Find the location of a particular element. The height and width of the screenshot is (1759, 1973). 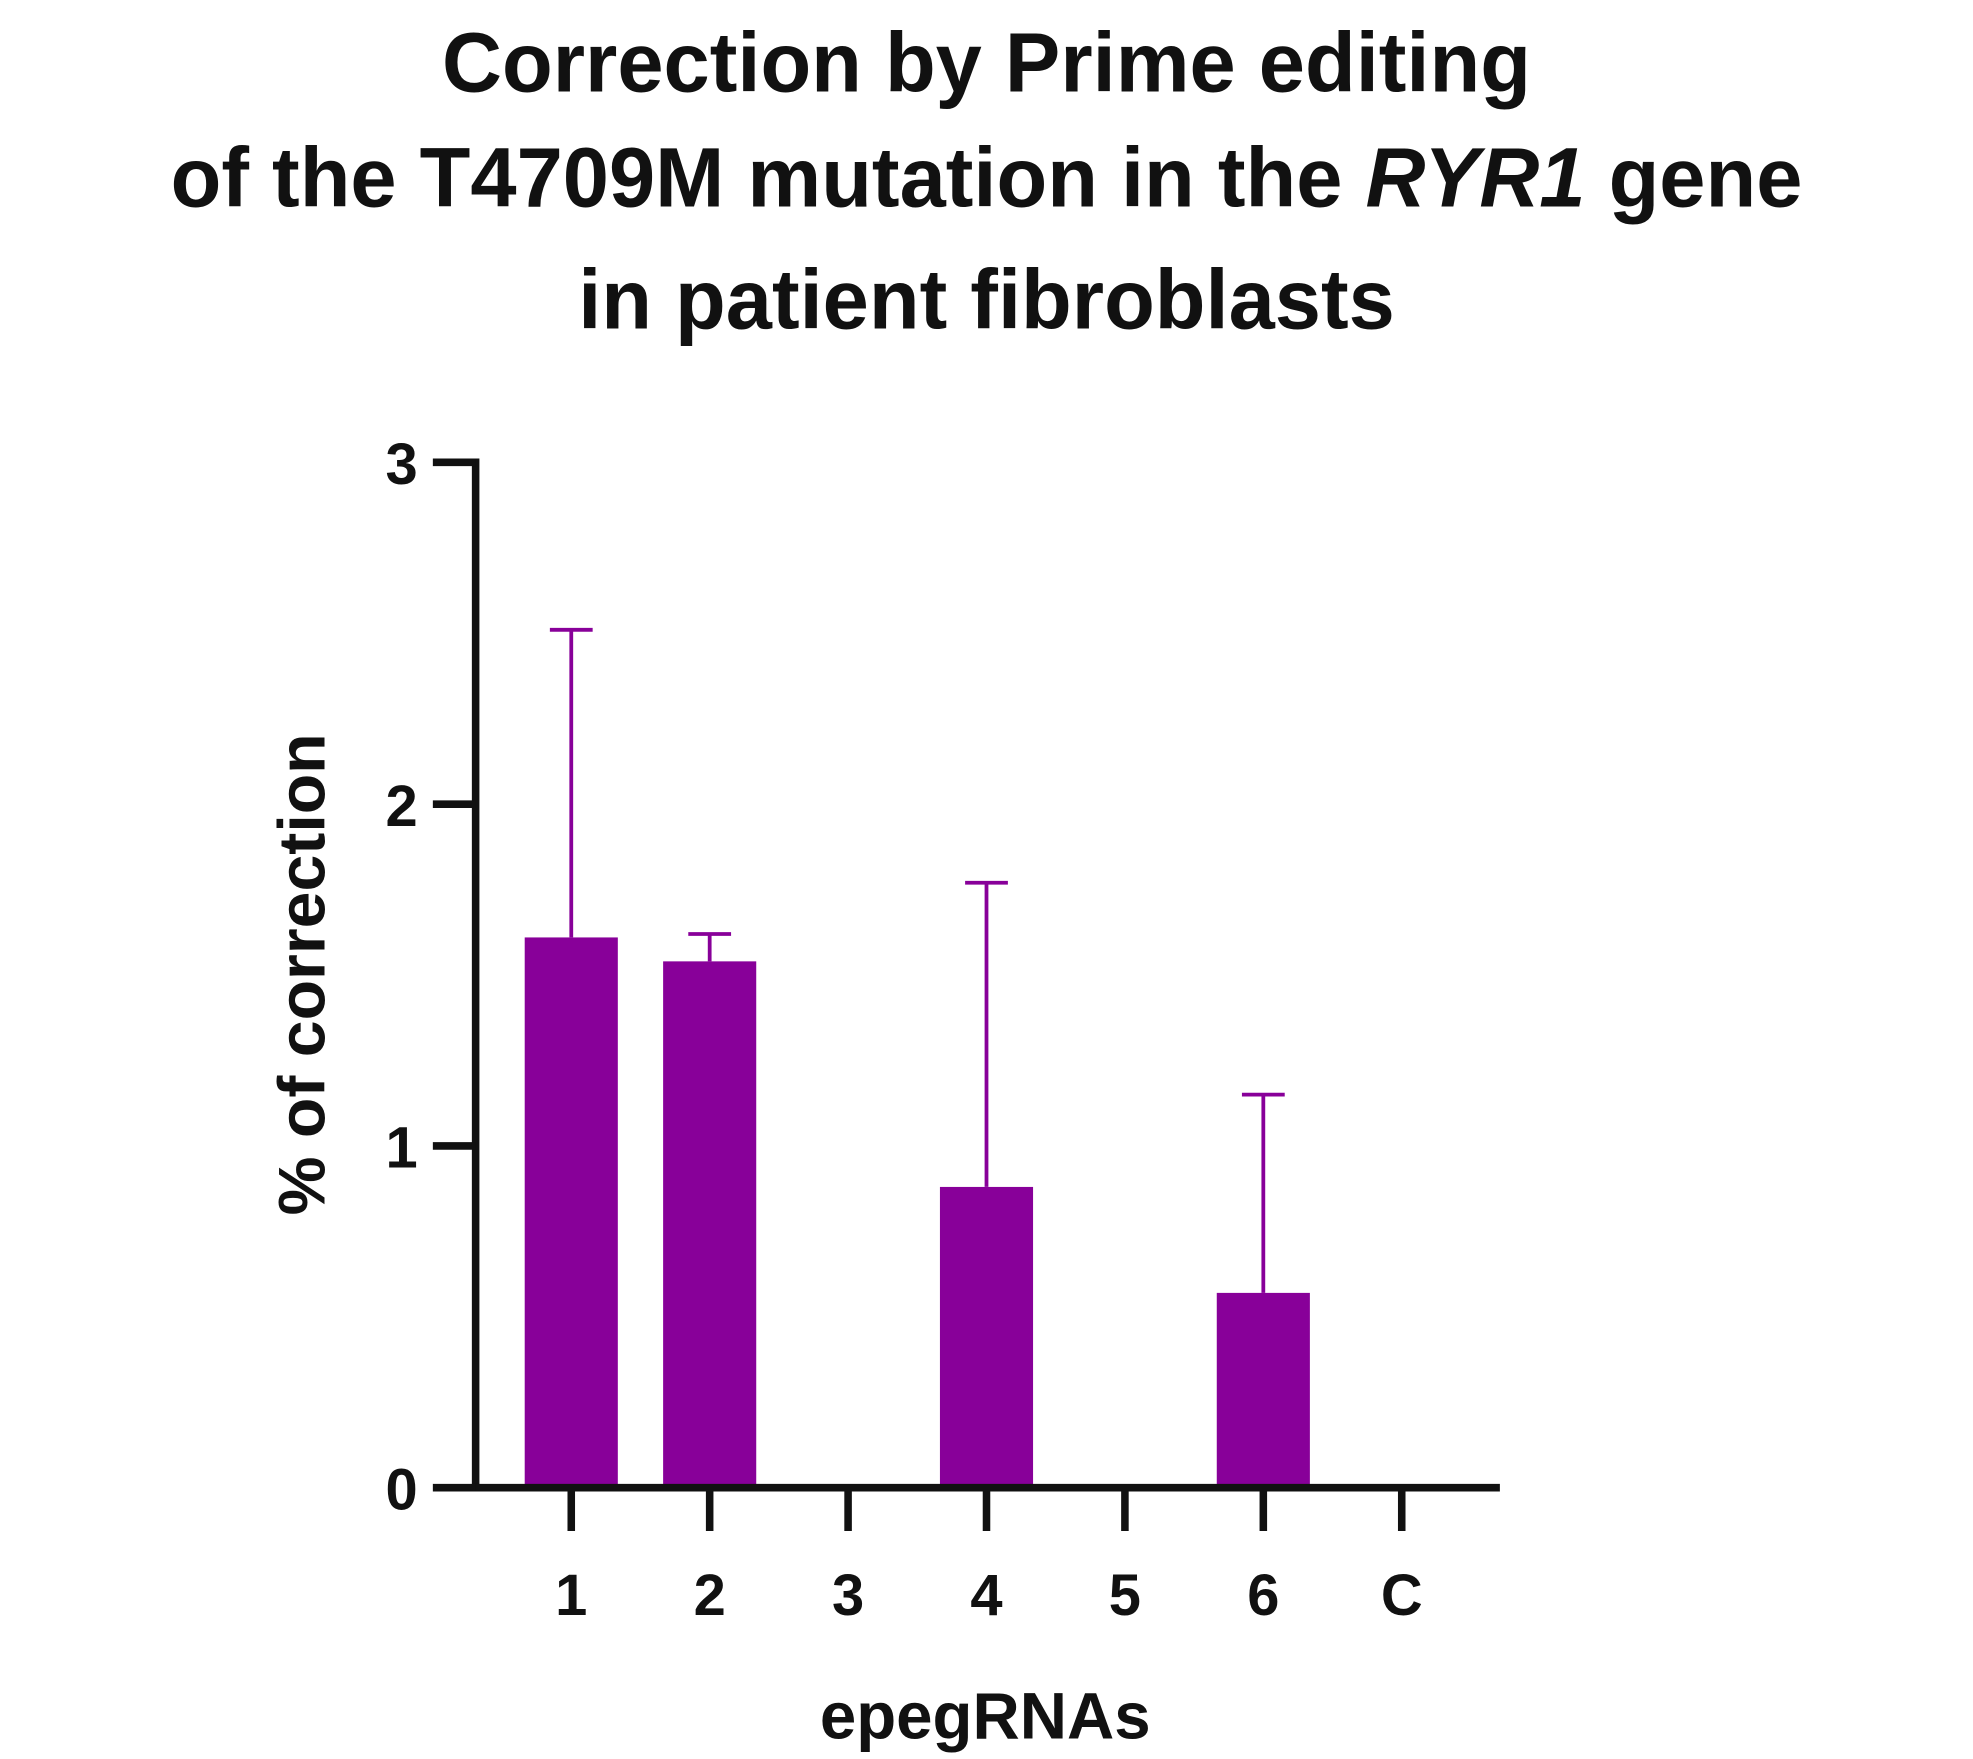

y-tick-label: 3 is located at coordinates (402, 464).